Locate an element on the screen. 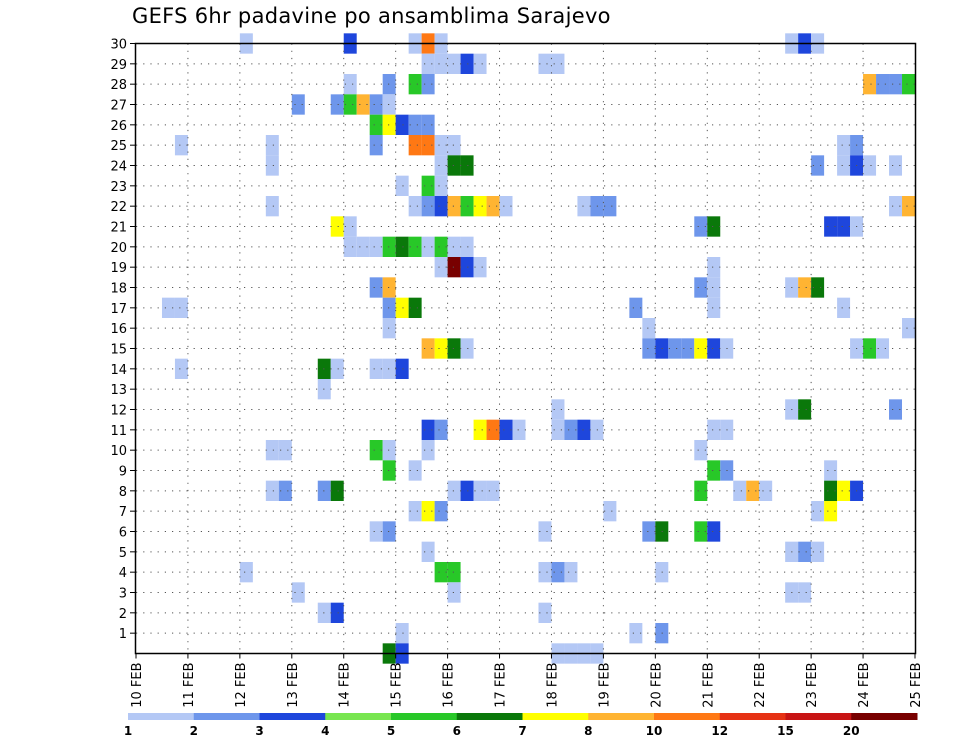  colorbar-label: 15 is located at coordinates (785, 731).